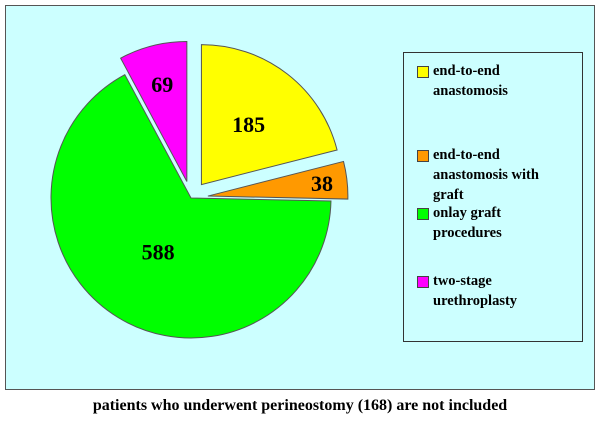 This screenshot has height=425, width=600. Describe the element at coordinates (462, 281) in the screenshot. I see `legend-label: two-stage` at that location.